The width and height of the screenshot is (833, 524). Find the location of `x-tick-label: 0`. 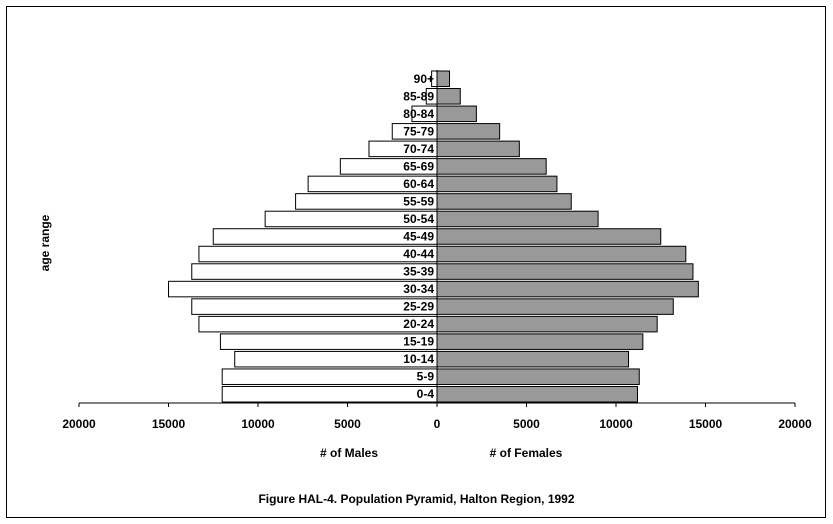

x-tick-label: 0 is located at coordinates (437, 424).